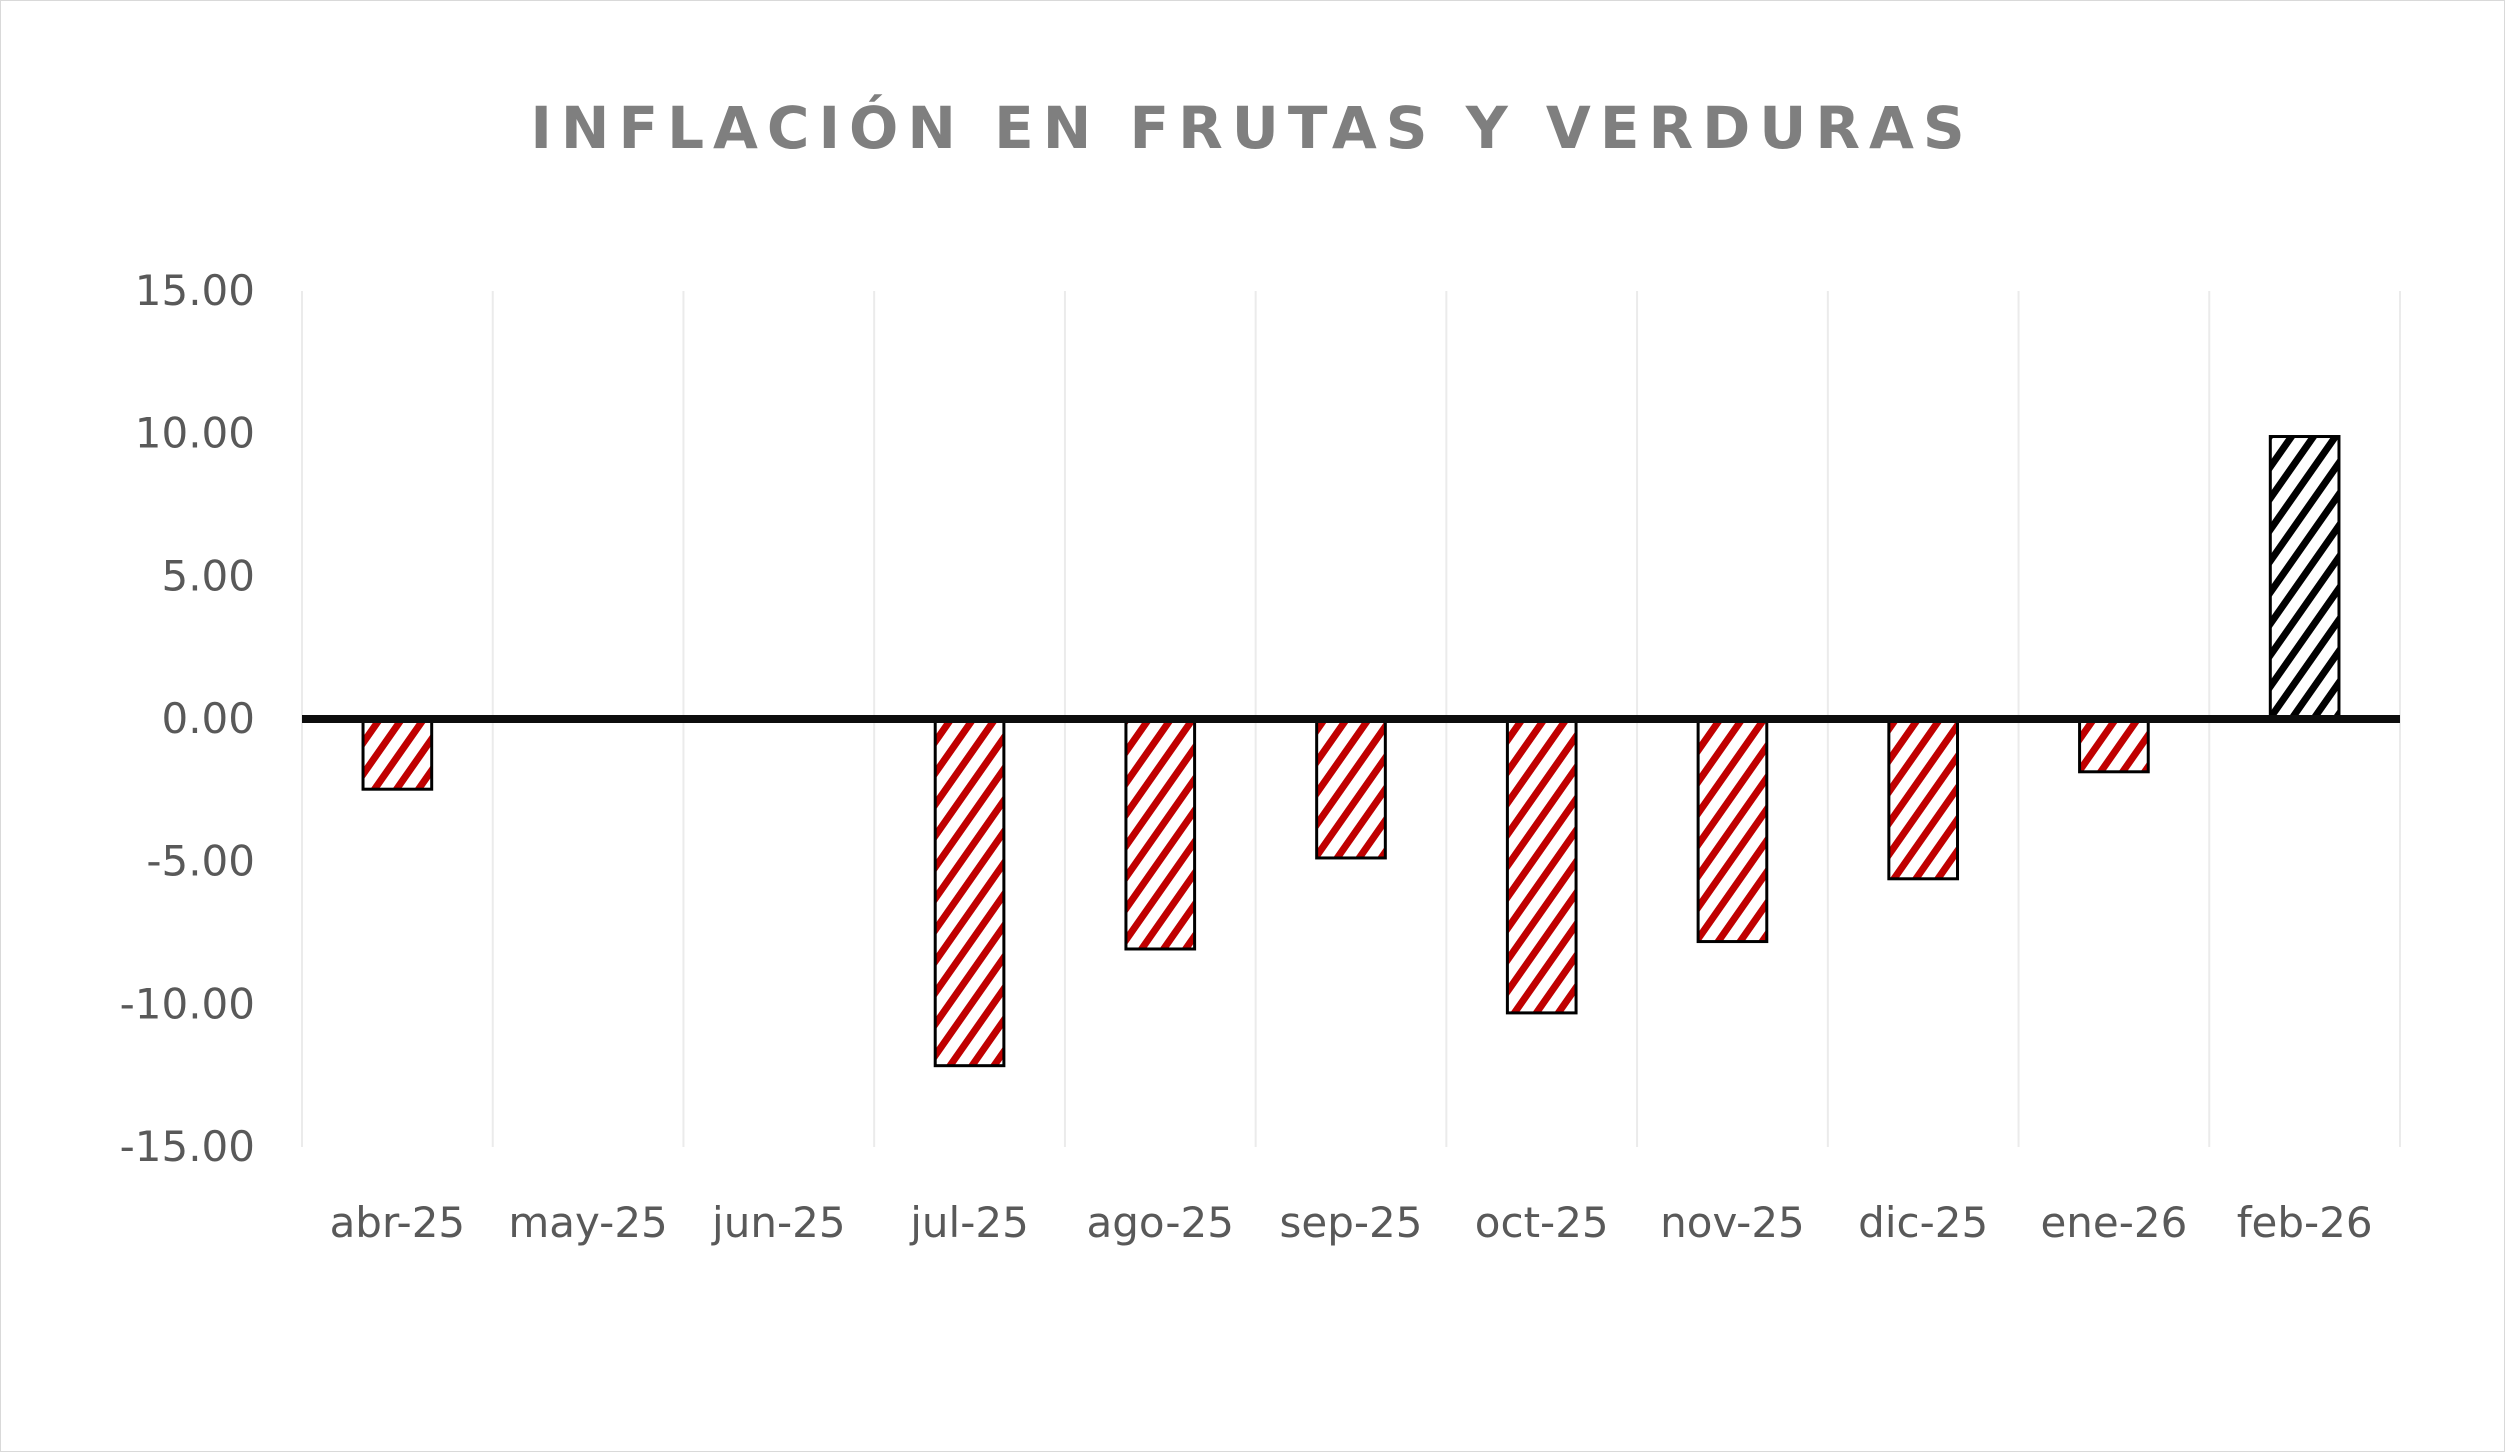  I want to click on y-tick-label: 15.00, so click(195, 290).